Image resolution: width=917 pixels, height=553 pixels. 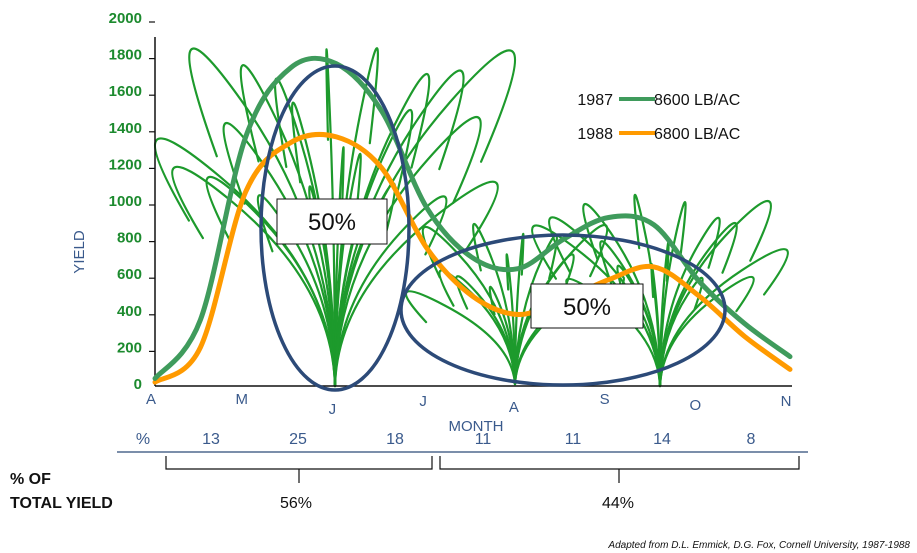 What do you see at coordinates (61, 503) in the screenshot?
I see `total-yield-label-line2: TOTAL YIELD` at bounding box center [61, 503].